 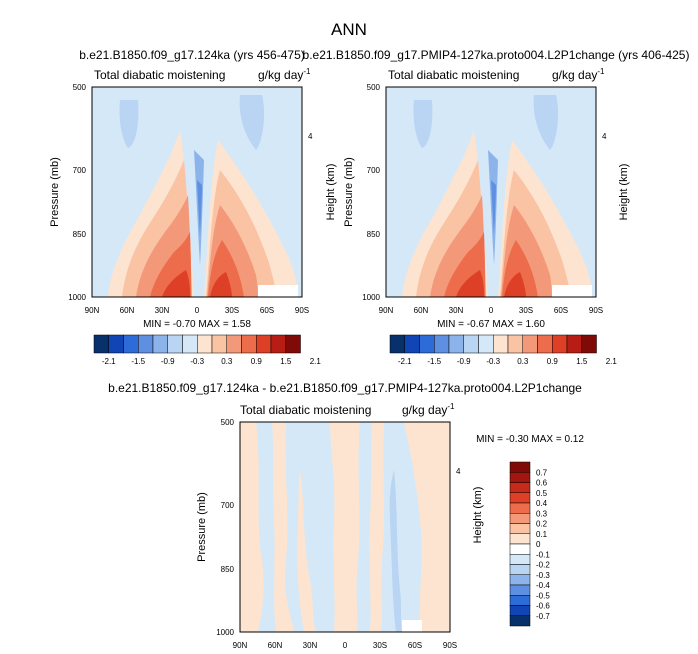 What do you see at coordinates (538, 544) in the screenshot?
I see `panel-3-colorbar-label: 0` at bounding box center [538, 544].